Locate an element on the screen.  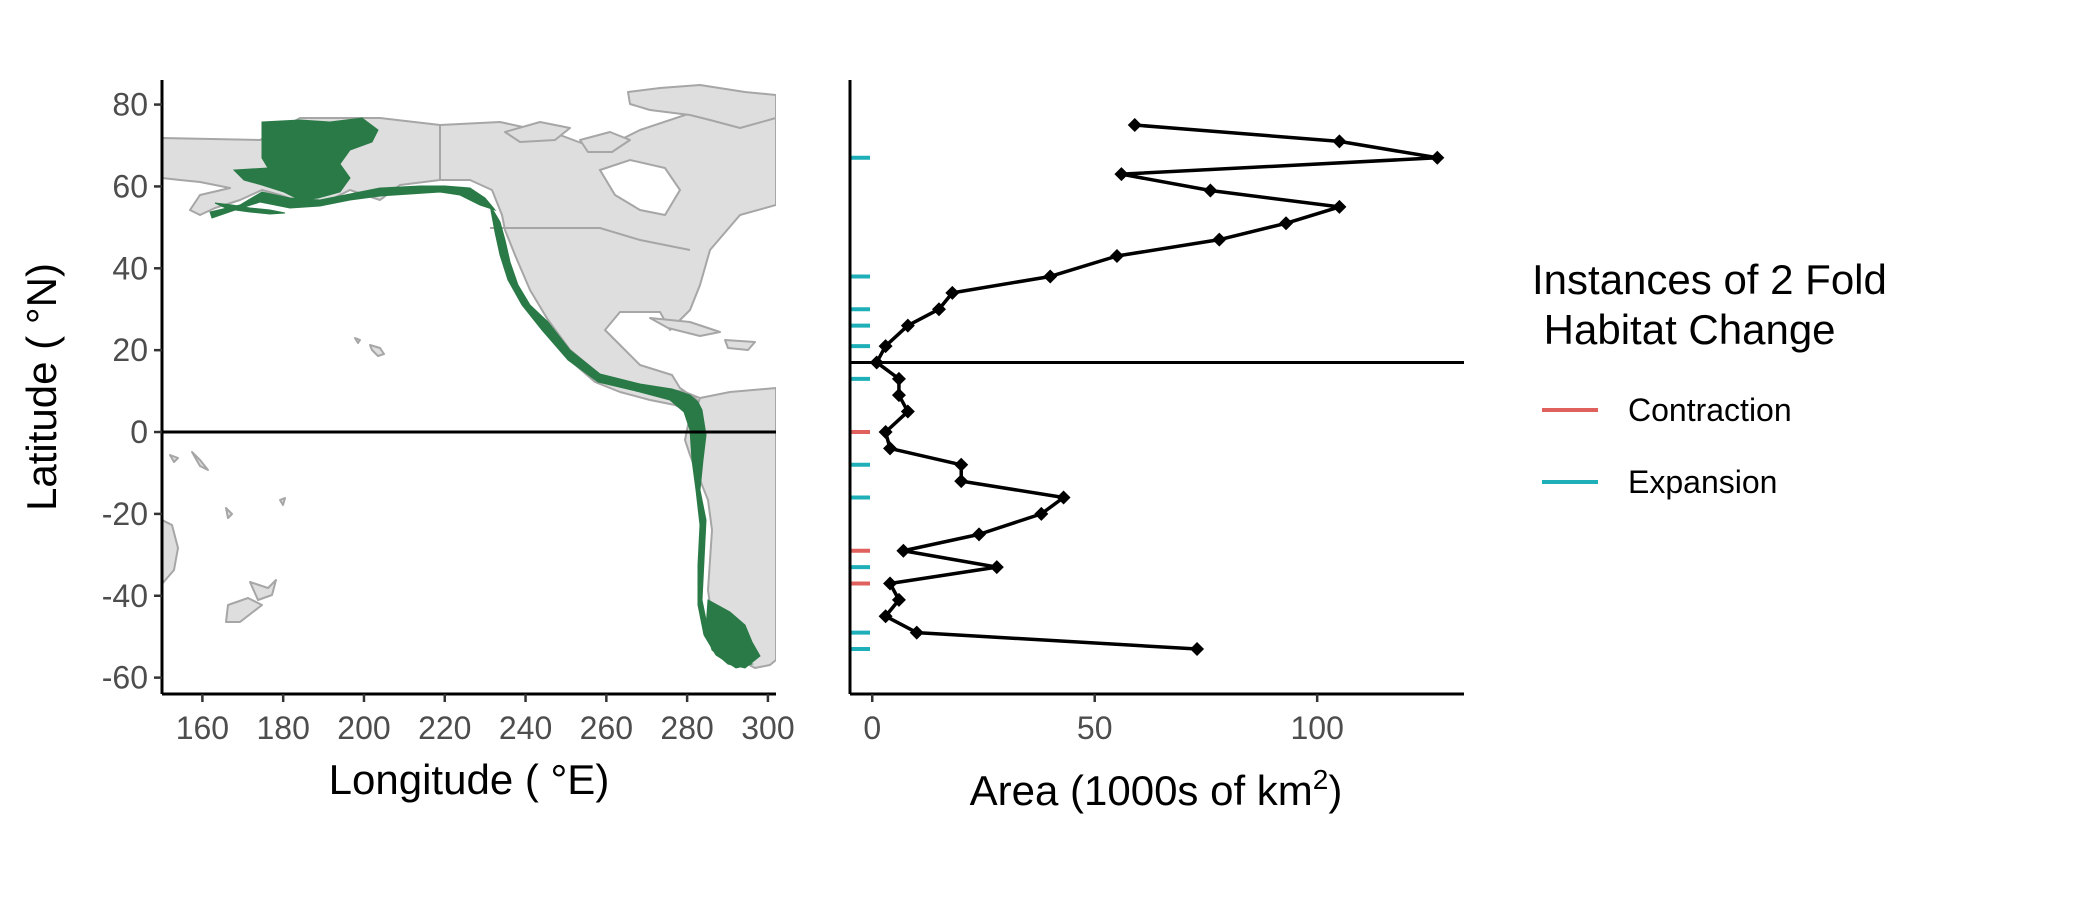
area-x-axis-title-sup: 2 is located at coordinates (1321, 779).